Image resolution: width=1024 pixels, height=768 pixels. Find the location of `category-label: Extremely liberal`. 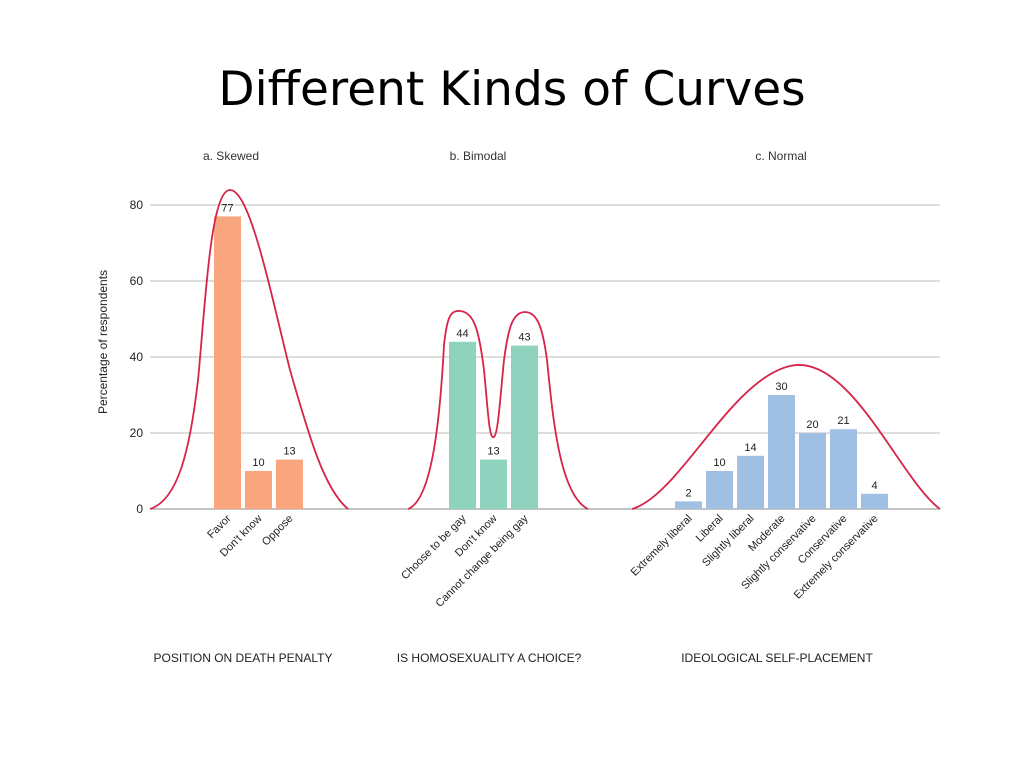

category-label: Extremely liberal is located at coordinates (662, 546).